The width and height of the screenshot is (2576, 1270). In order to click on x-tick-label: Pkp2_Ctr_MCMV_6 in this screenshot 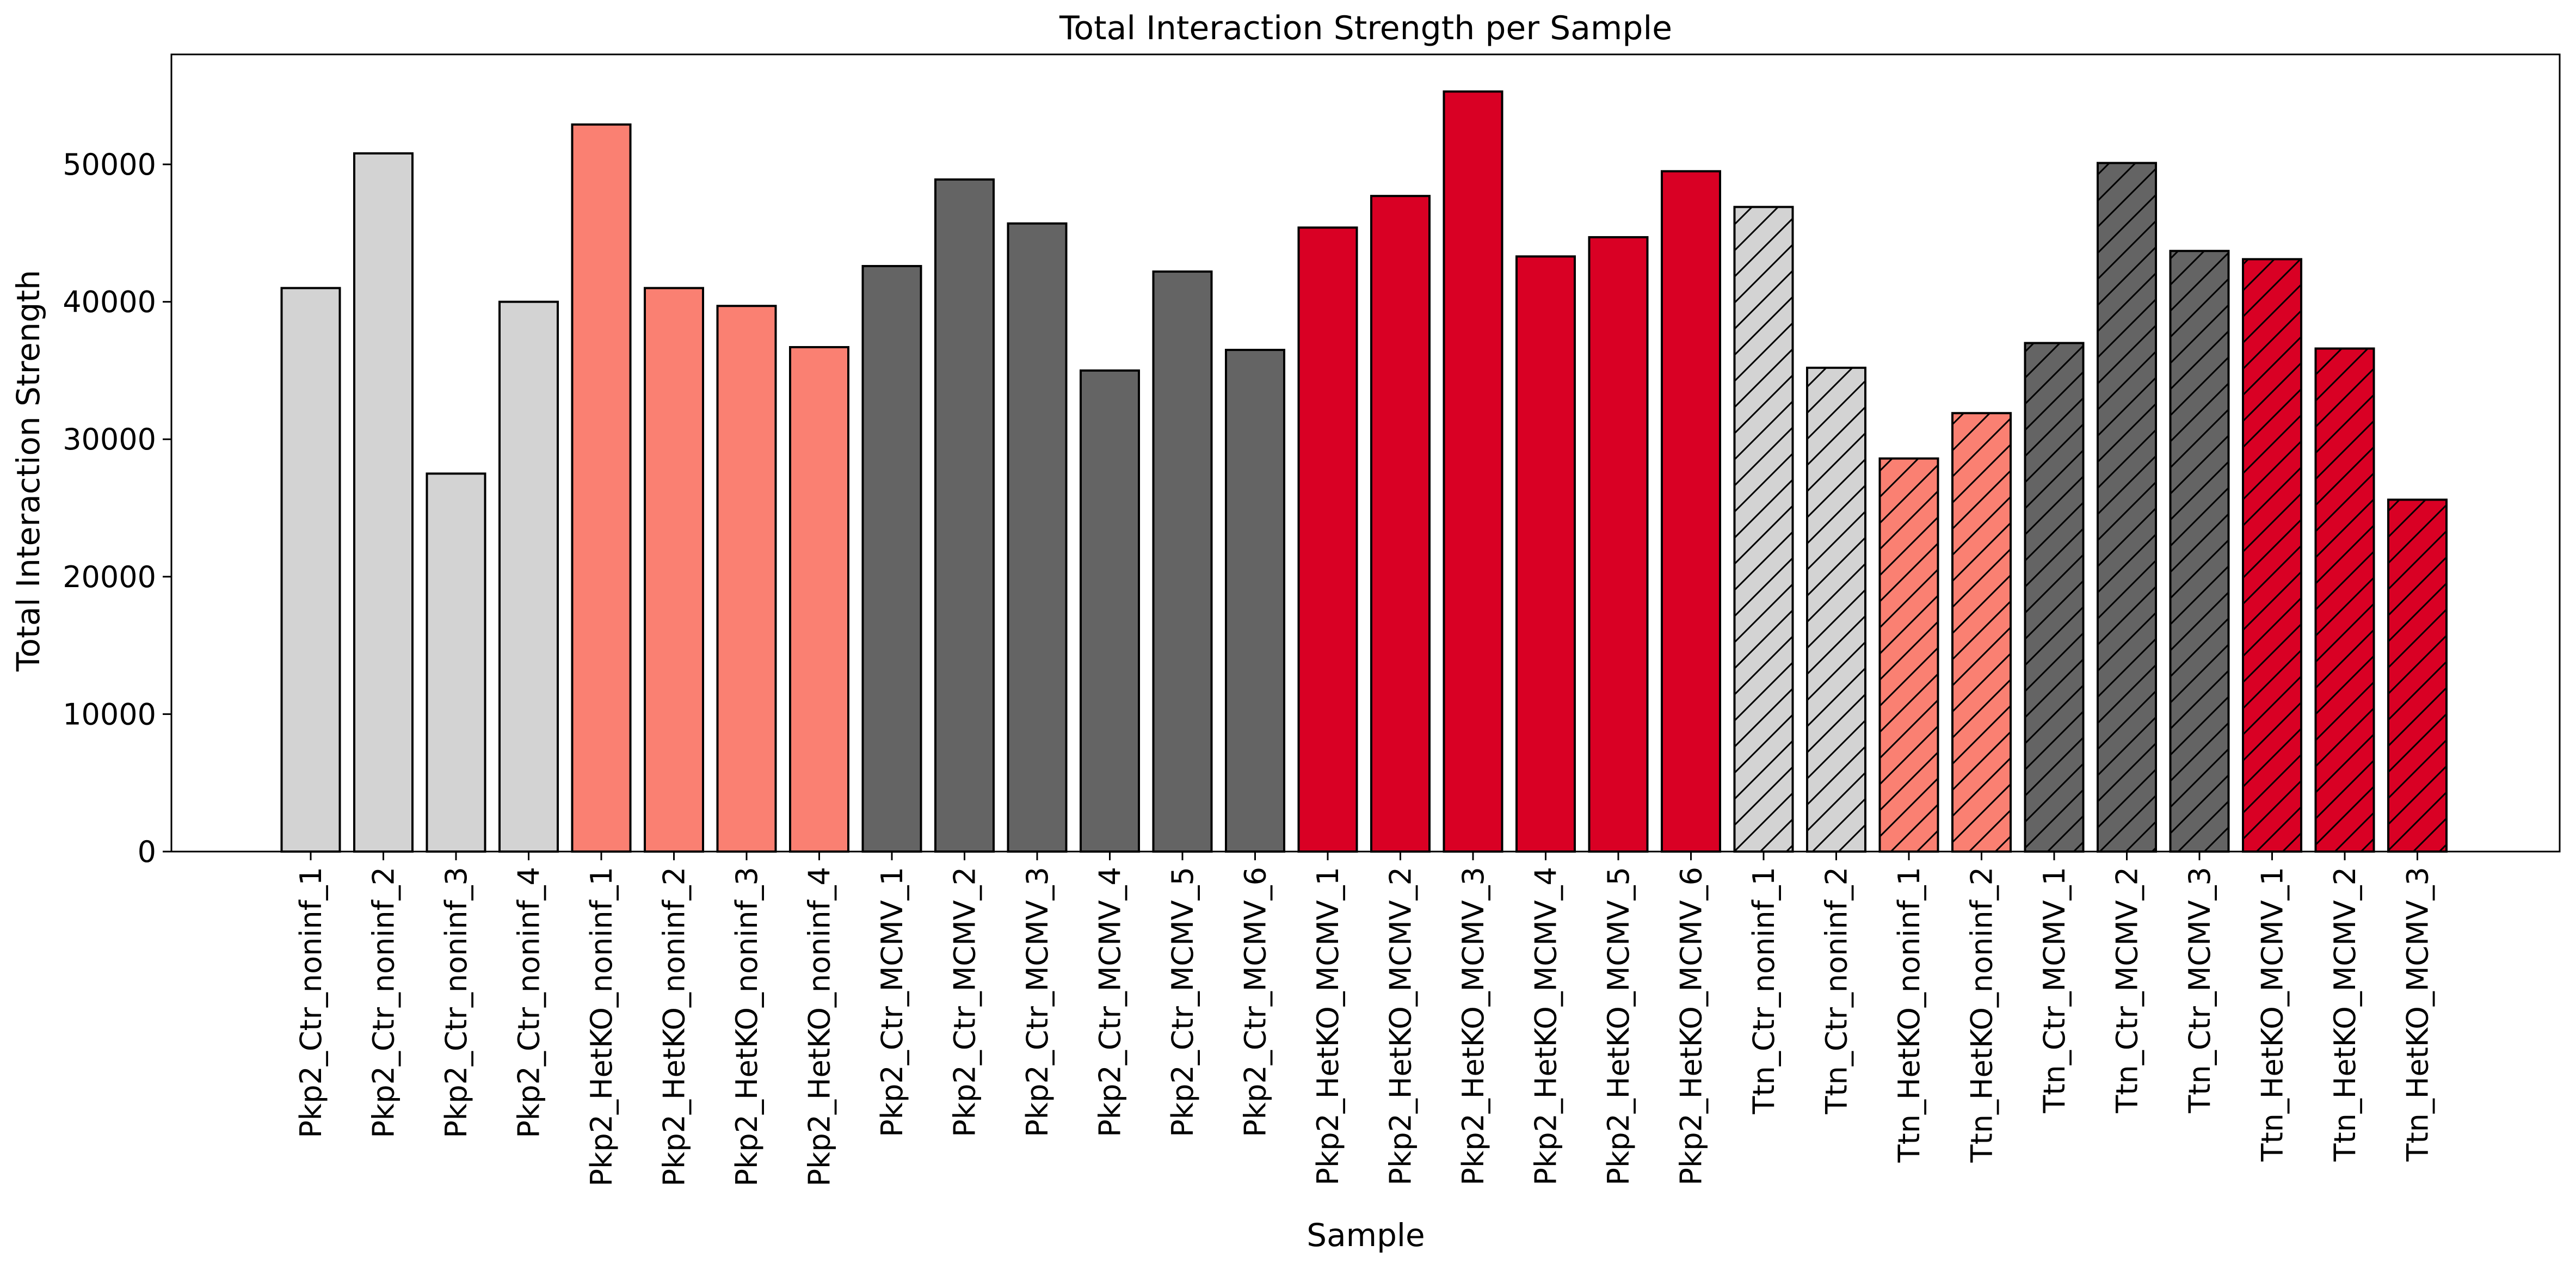, I will do `click(1255, 1002)`.